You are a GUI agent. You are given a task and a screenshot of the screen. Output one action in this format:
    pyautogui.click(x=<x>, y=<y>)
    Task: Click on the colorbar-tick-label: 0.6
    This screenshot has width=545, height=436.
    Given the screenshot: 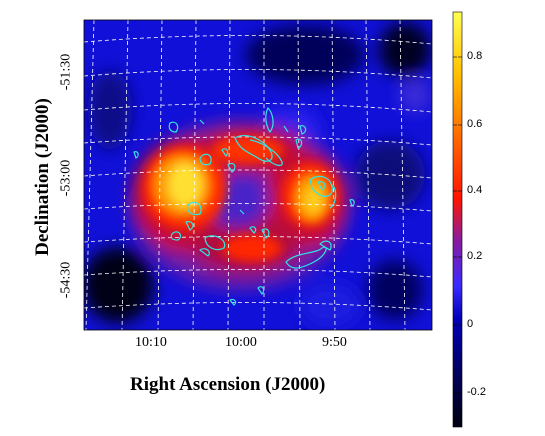 What is the action you would take?
    pyautogui.click(x=475, y=124)
    